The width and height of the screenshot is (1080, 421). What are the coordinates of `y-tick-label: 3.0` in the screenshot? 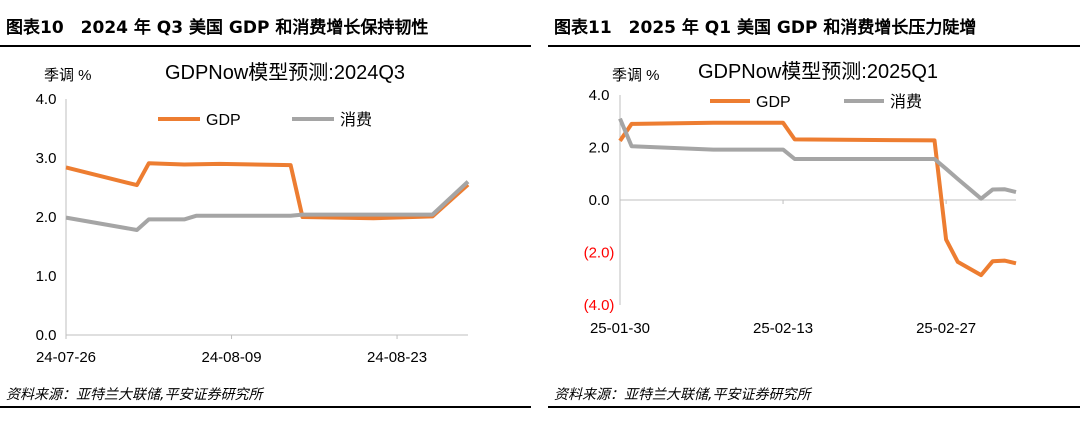 It's located at (46, 158).